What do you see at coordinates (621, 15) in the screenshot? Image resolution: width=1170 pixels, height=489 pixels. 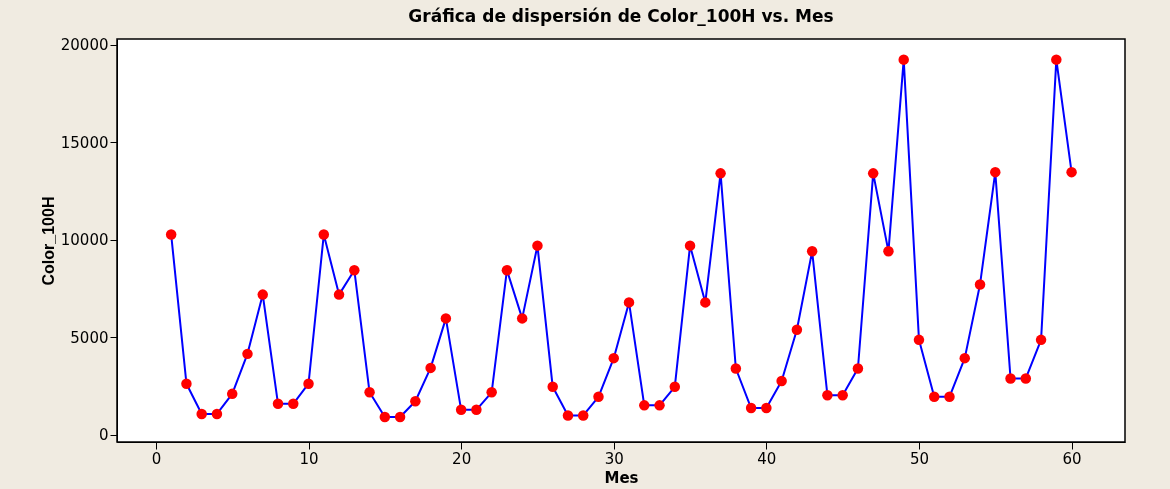 I see `chart-title: Gráfica de dispersión de Color_100H vs. Mes` at bounding box center [621, 15].